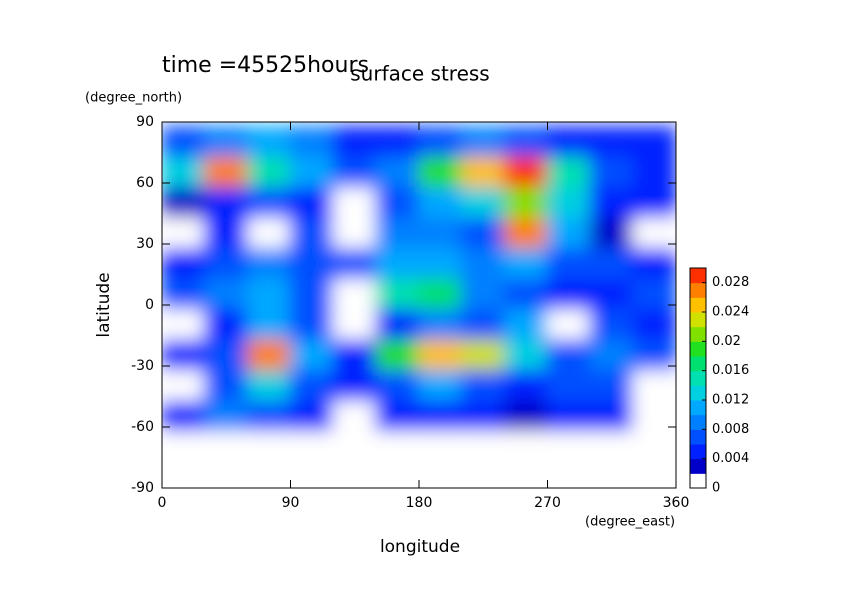  Describe the element at coordinates (730, 429) in the screenshot. I see `colorbar-label: 0.008` at that location.